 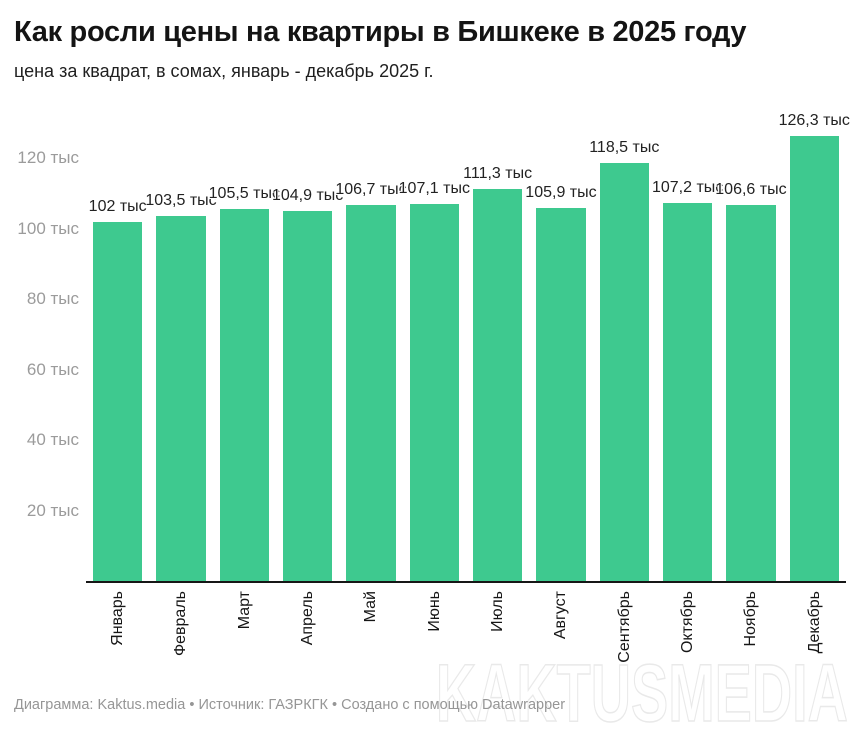 I want to click on y-axis-tick-label: 40 тыс, so click(x=52, y=440).